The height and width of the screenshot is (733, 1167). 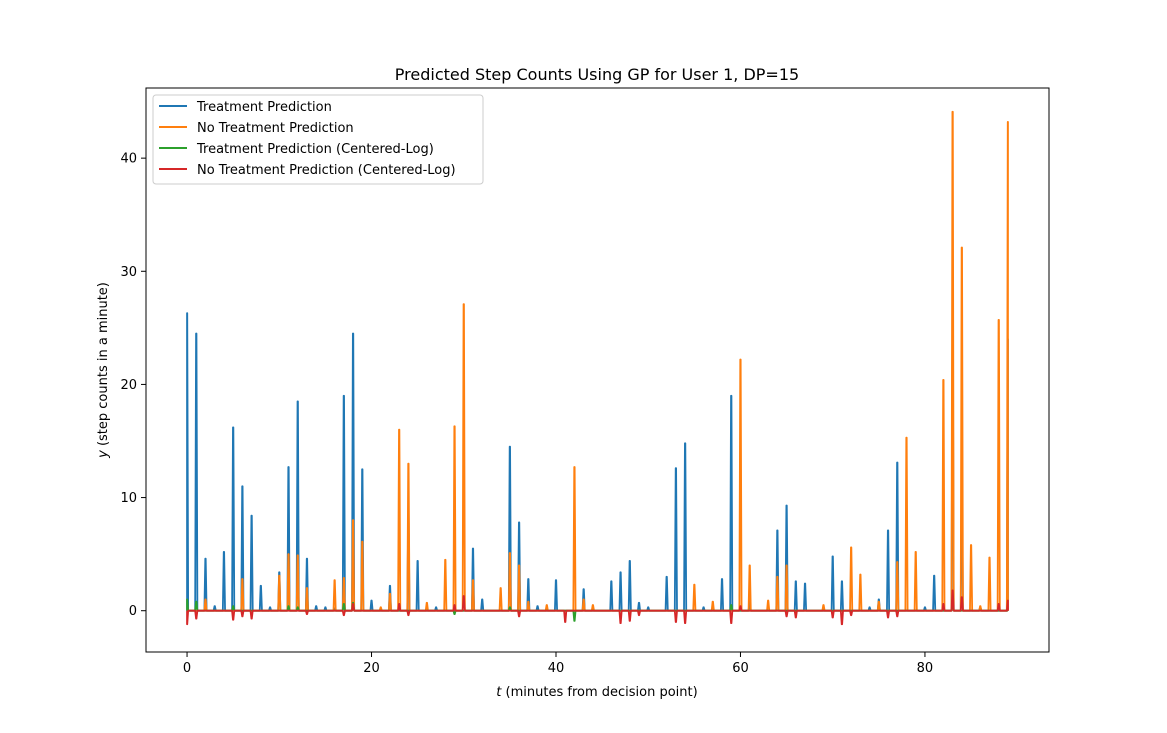 I want to click on legend-entry-treatment: Treatment Prediction, so click(x=245, y=107).